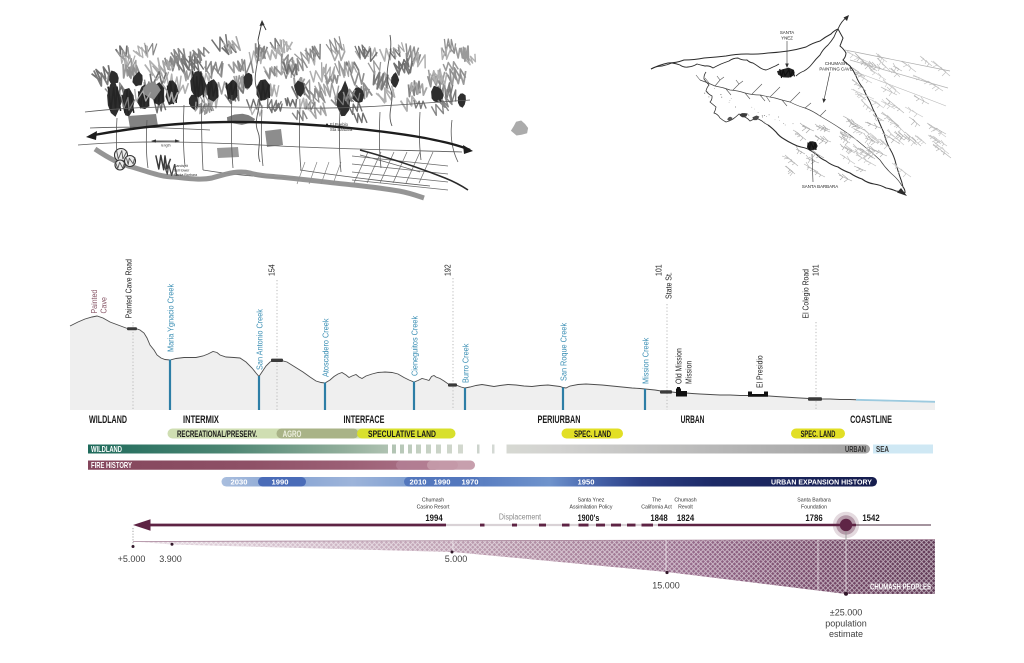 This screenshot has height=663, width=1024. Describe the element at coordinates (685, 508) in the screenshot. I see `svg-text: Revolt` at that location.